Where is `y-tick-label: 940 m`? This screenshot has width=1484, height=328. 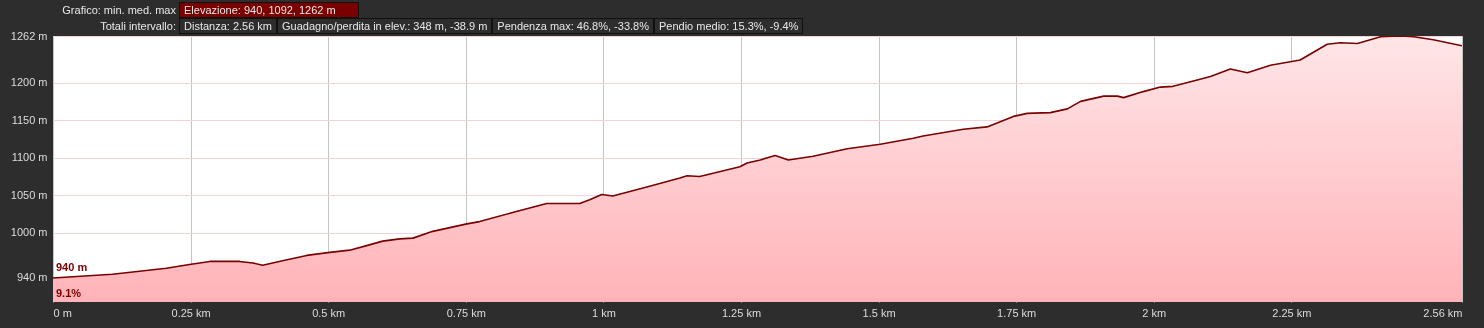
y-tick-label: 940 m is located at coordinates (32, 277).